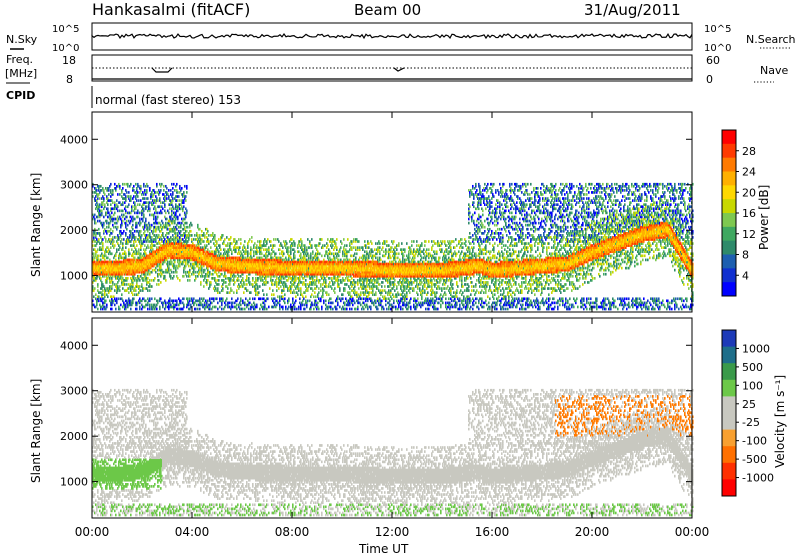  I want to click on freq-dip, so click(278, 70).